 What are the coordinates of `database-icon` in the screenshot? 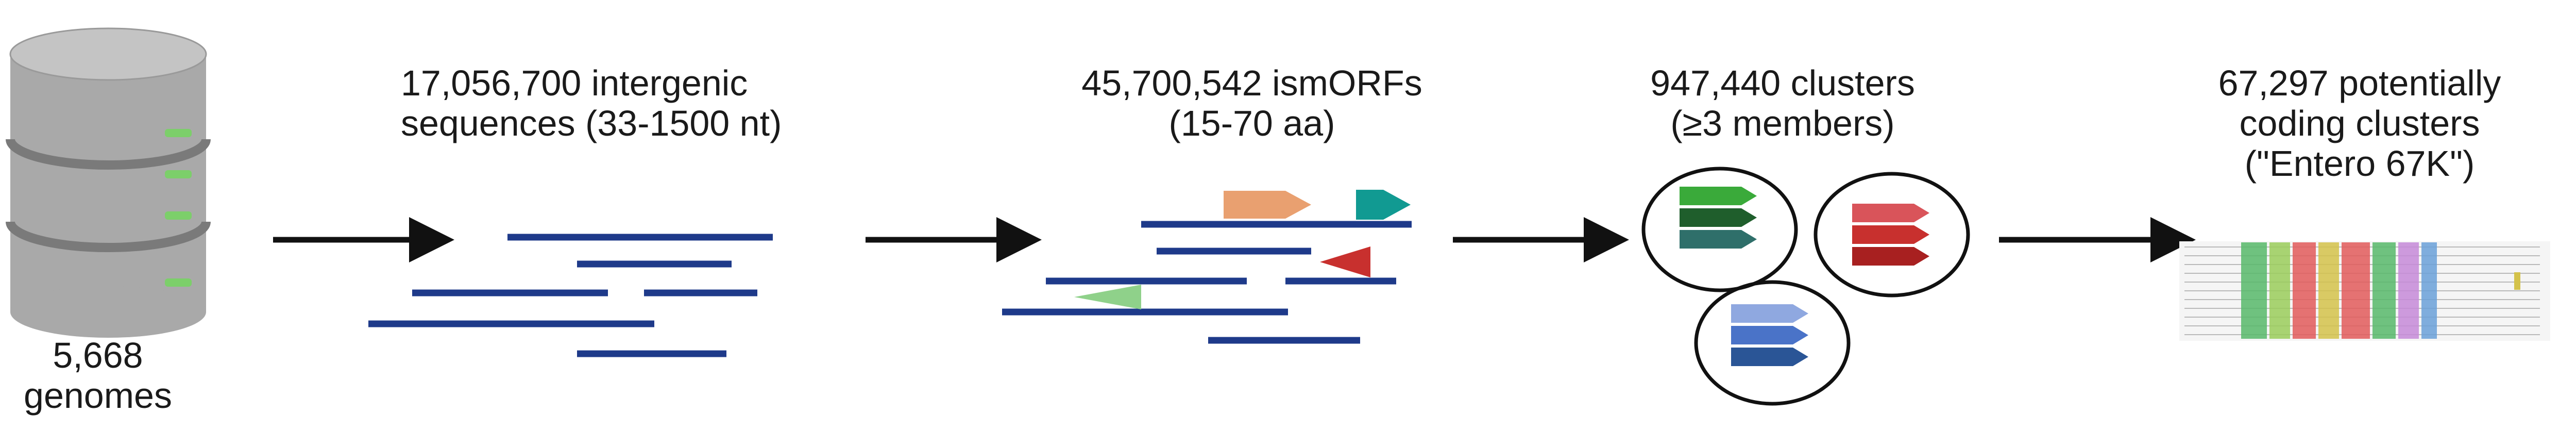 It's located at (108, 182).